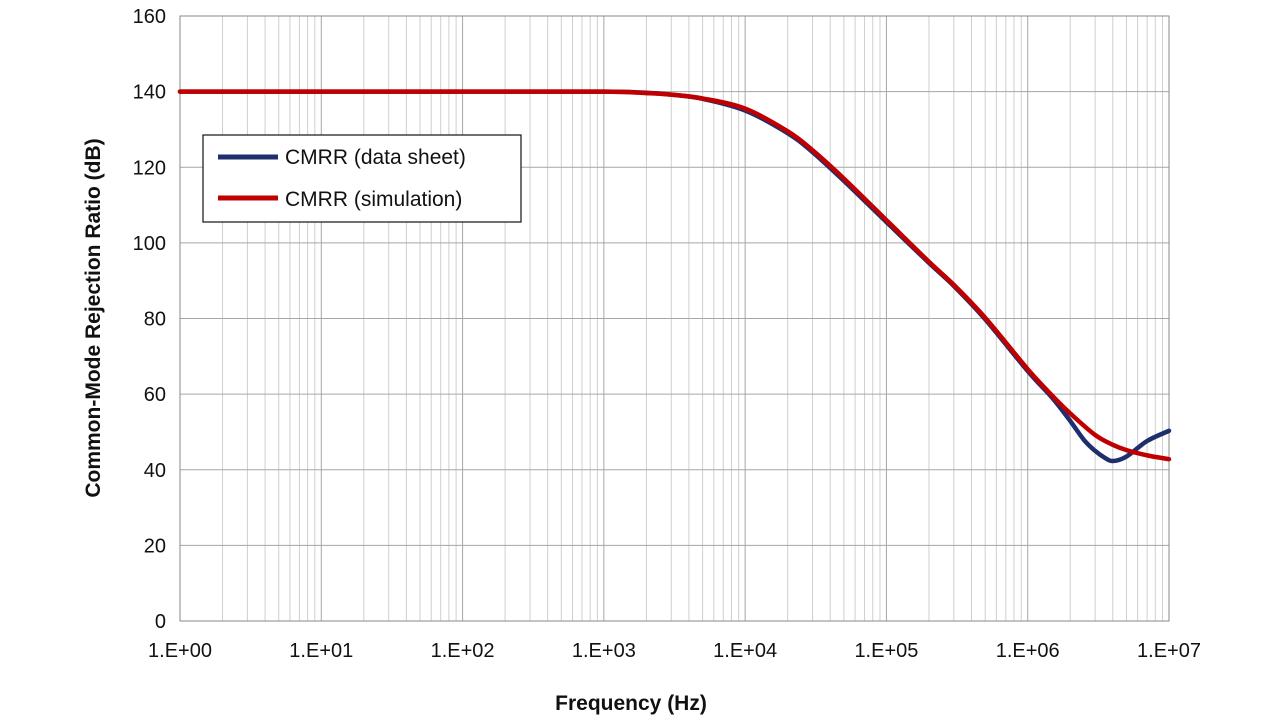 The image size is (1280, 720). What do you see at coordinates (155, 320) in the screenshot?
I see `y-tick-label: 80` at bounding box center [155, 320].